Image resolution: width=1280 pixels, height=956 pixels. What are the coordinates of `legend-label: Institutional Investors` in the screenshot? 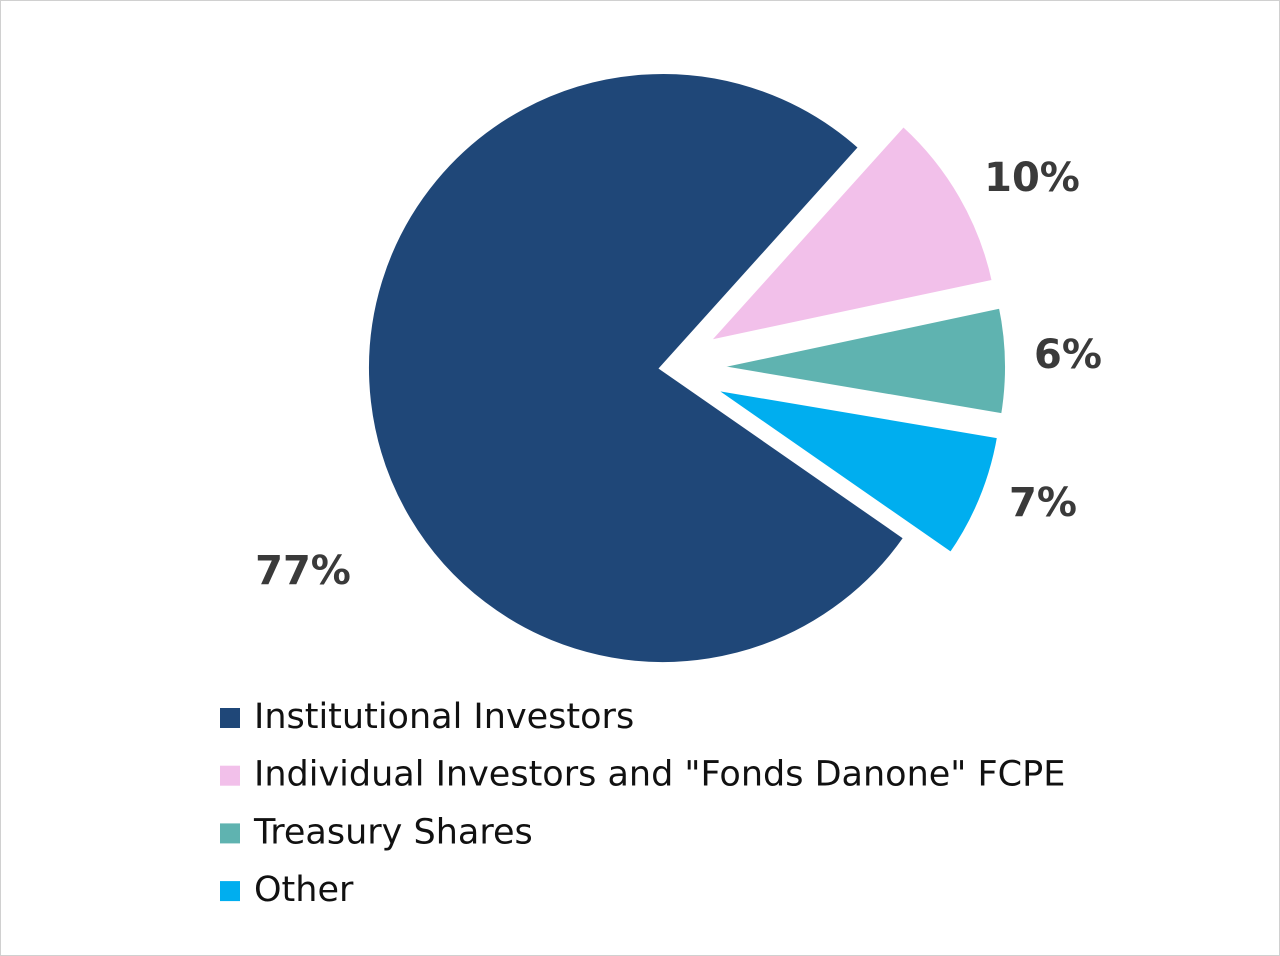 It's located at (444, 717).